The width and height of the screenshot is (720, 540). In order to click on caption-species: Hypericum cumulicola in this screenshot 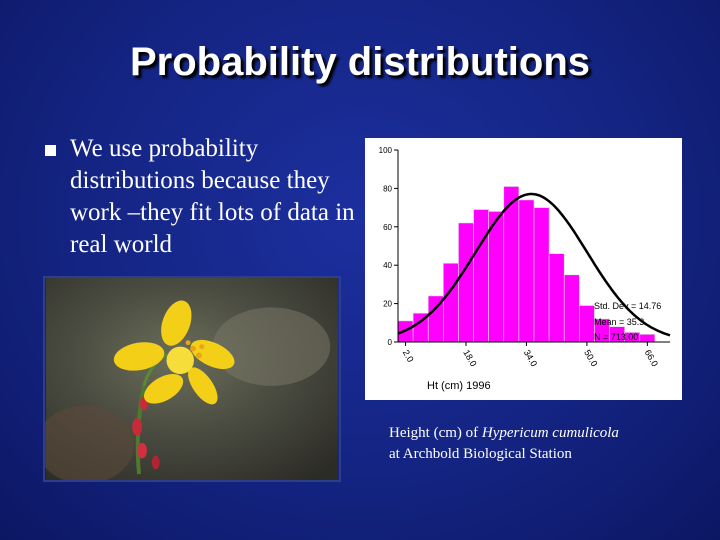, I will do `click(550, 433)`.